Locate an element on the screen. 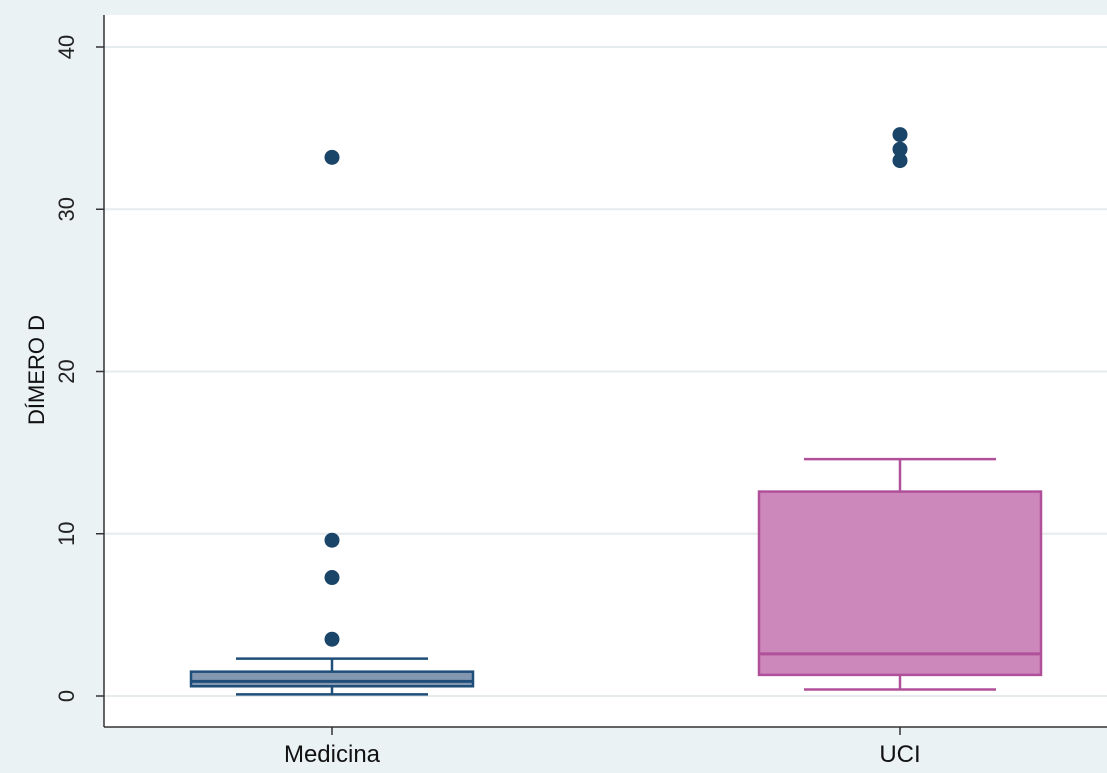 The image size is (1107, 773). x-category-label: Medicina is located at coordinates (332, 754).